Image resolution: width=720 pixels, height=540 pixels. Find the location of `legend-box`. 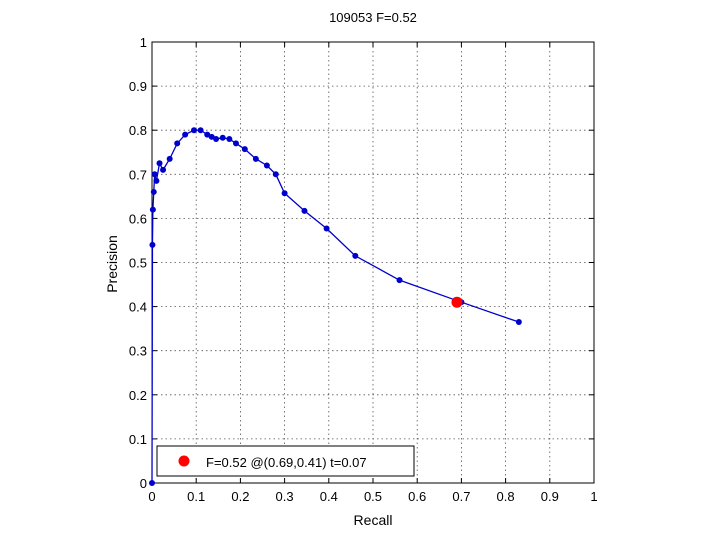

legend-box is located at coordinates (285, 461).